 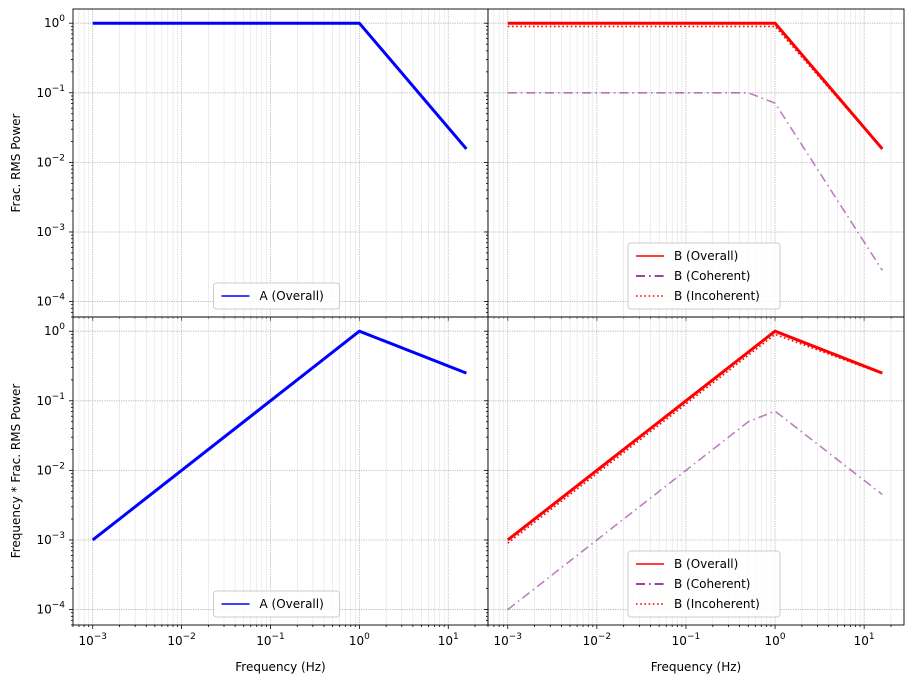 What do you see at coordinates (16, 162) in the screenshot?
I see `y-axis-label: Frac. RMS Power` at bounding box center [16, 162].